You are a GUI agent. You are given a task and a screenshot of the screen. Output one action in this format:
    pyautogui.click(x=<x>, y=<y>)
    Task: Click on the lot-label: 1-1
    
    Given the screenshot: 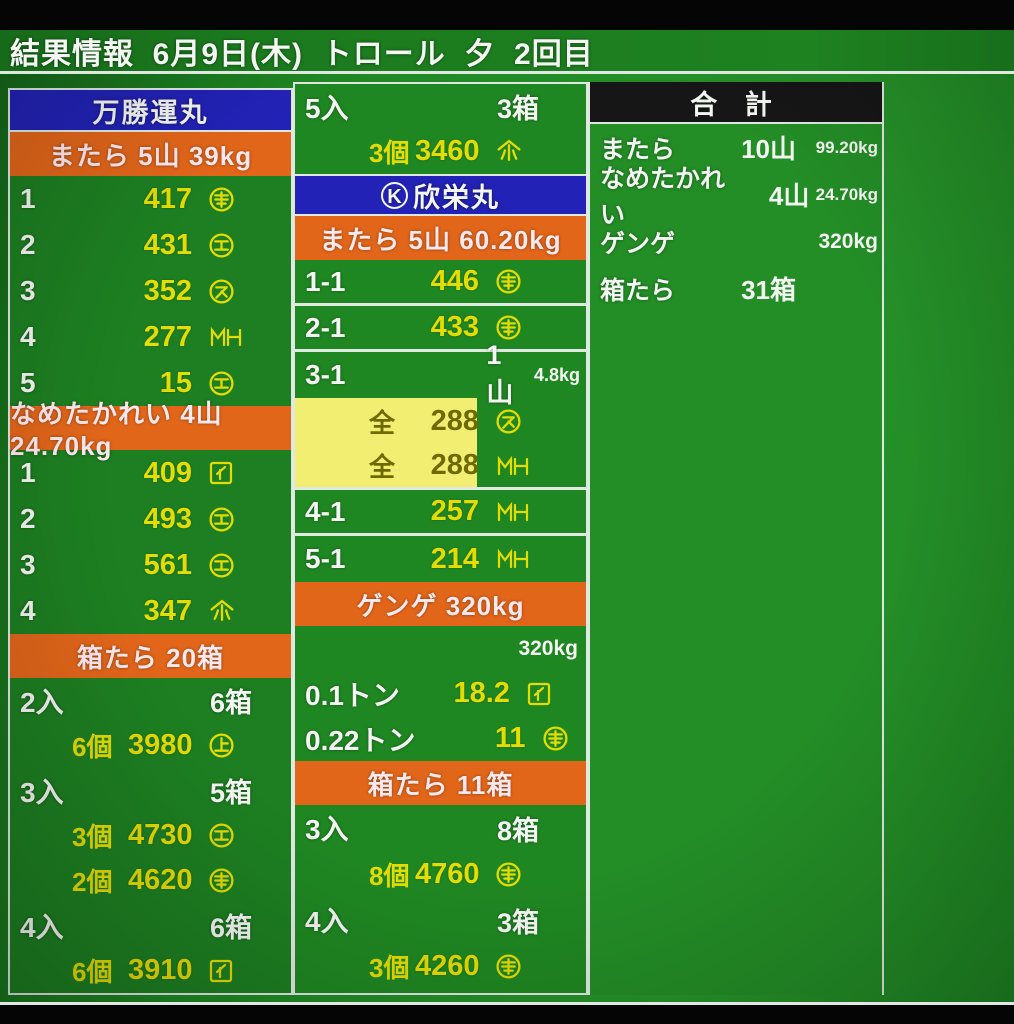 What is the action you would take?
    pyautogui.click(x=325, y=281)
    